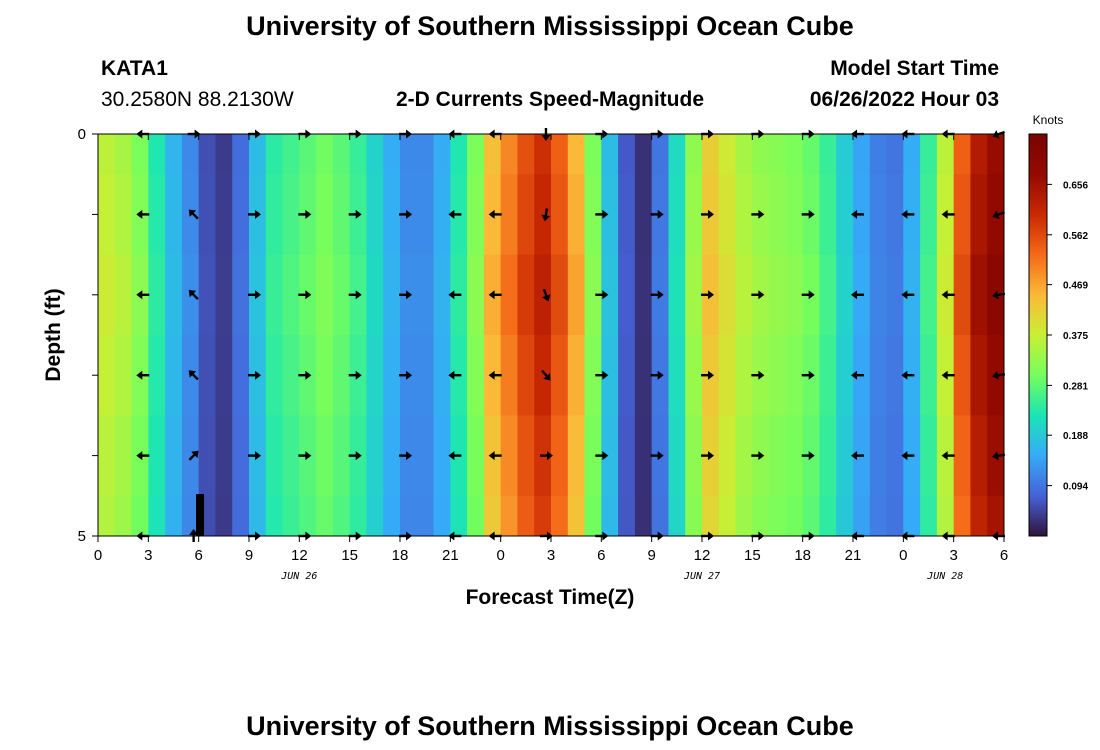  Describe the element at coordinates (1004, 555) in the screenshot. I see `x-tick-label: 6` at that location.